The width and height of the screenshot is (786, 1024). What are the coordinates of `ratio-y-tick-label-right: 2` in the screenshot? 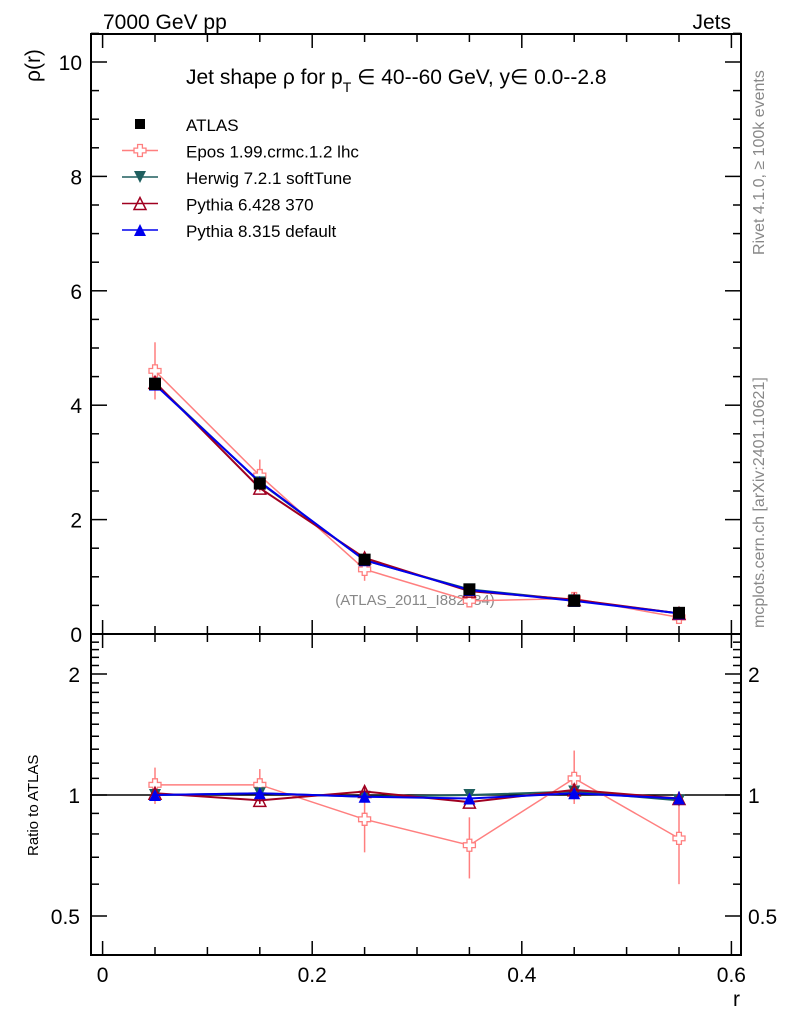 It's located at (754, 675).